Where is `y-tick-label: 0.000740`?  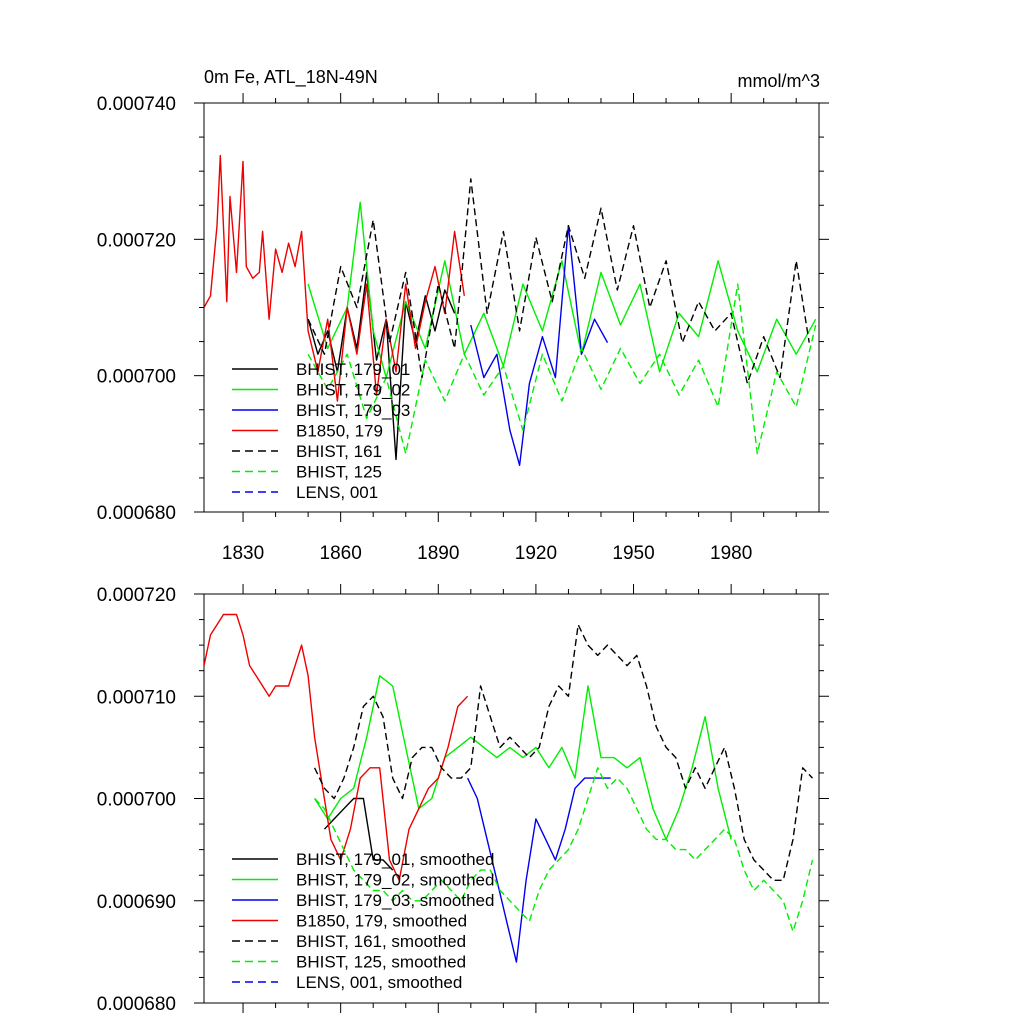
y-tick-label: 0.000740 is located at coordinates (136, 104).